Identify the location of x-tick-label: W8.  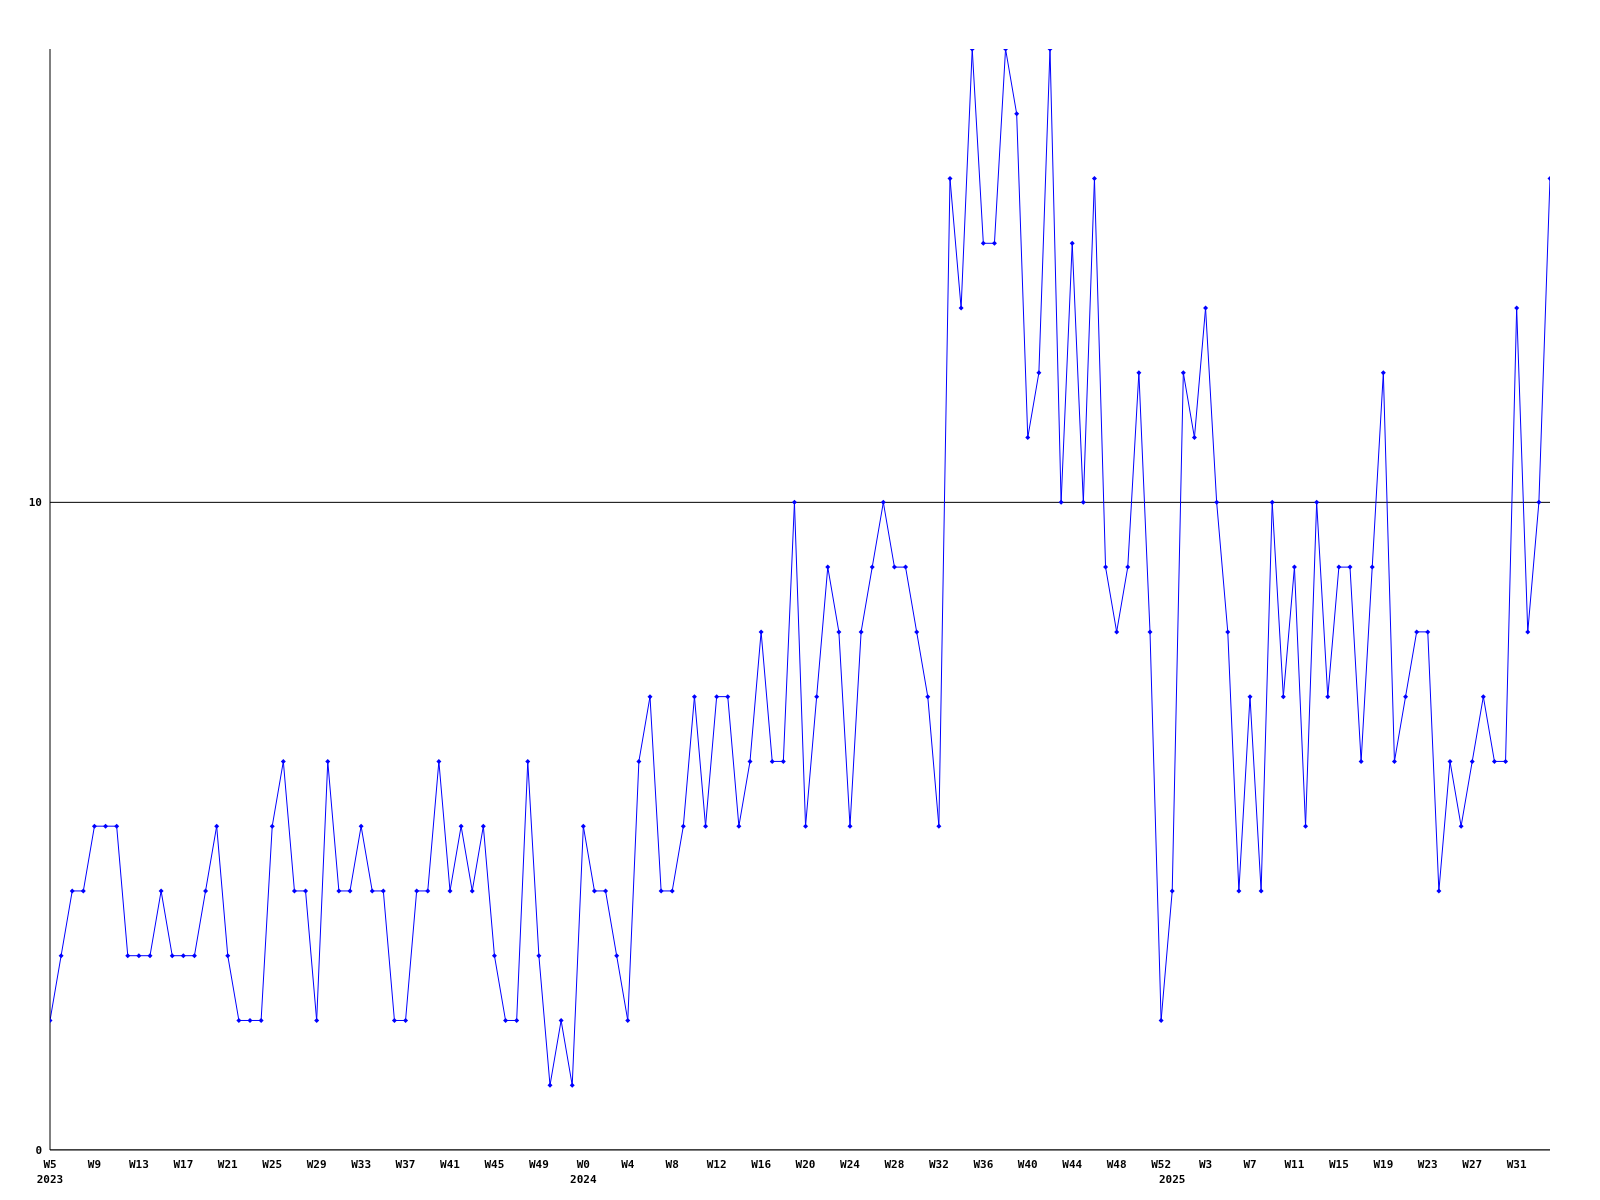
(672, 1164).